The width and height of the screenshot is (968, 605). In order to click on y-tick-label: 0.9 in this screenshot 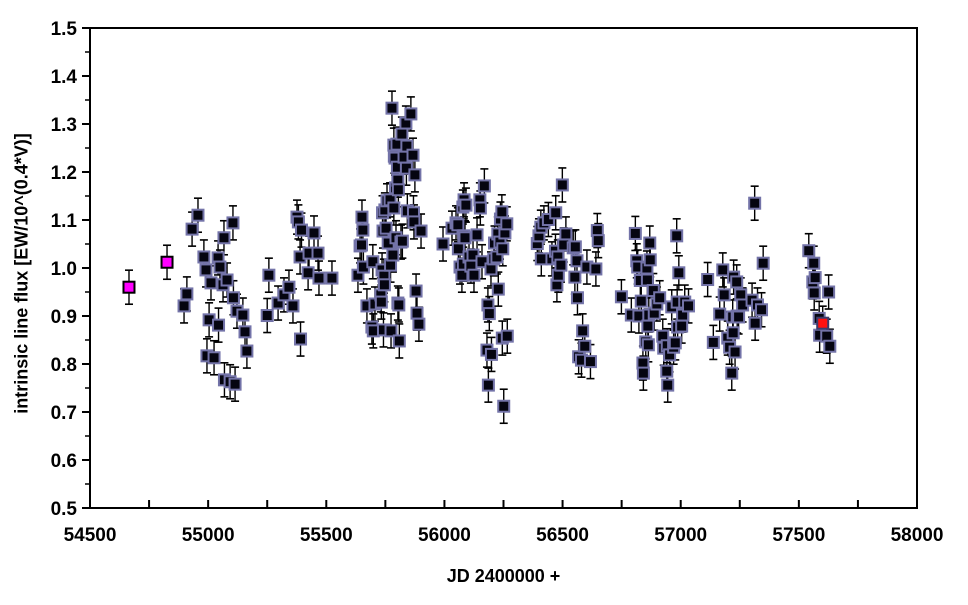, I will do `click(64, 317)`.